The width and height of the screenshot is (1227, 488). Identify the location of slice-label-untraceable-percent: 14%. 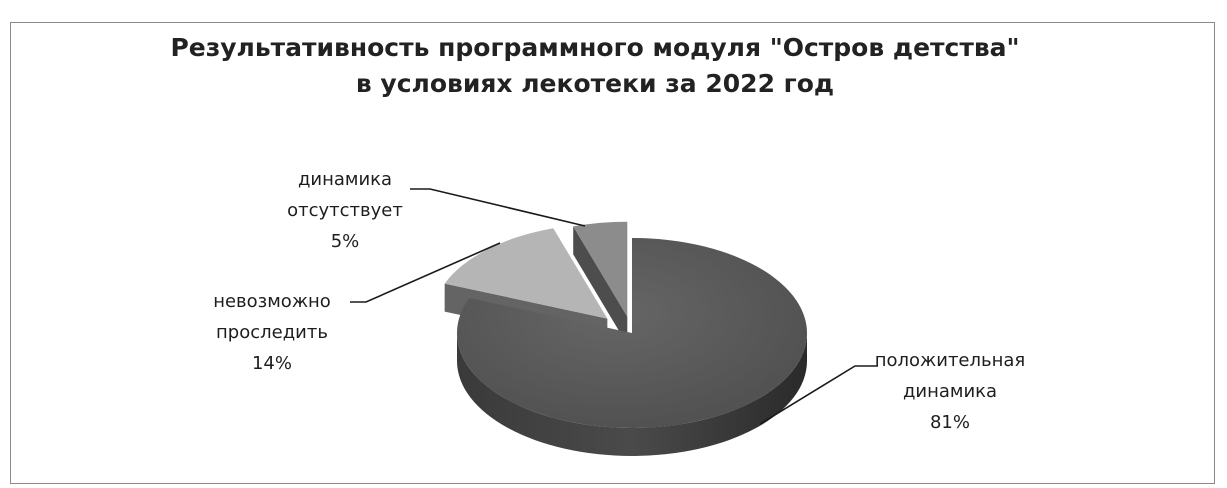
(272, 363).